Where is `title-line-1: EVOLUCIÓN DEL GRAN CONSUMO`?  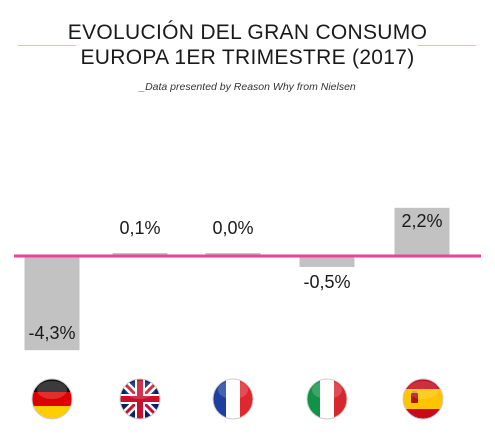
title-line-1: EVOLUCIÓN DEL GRAN CONSUMO is located at coordinates (247, 32).